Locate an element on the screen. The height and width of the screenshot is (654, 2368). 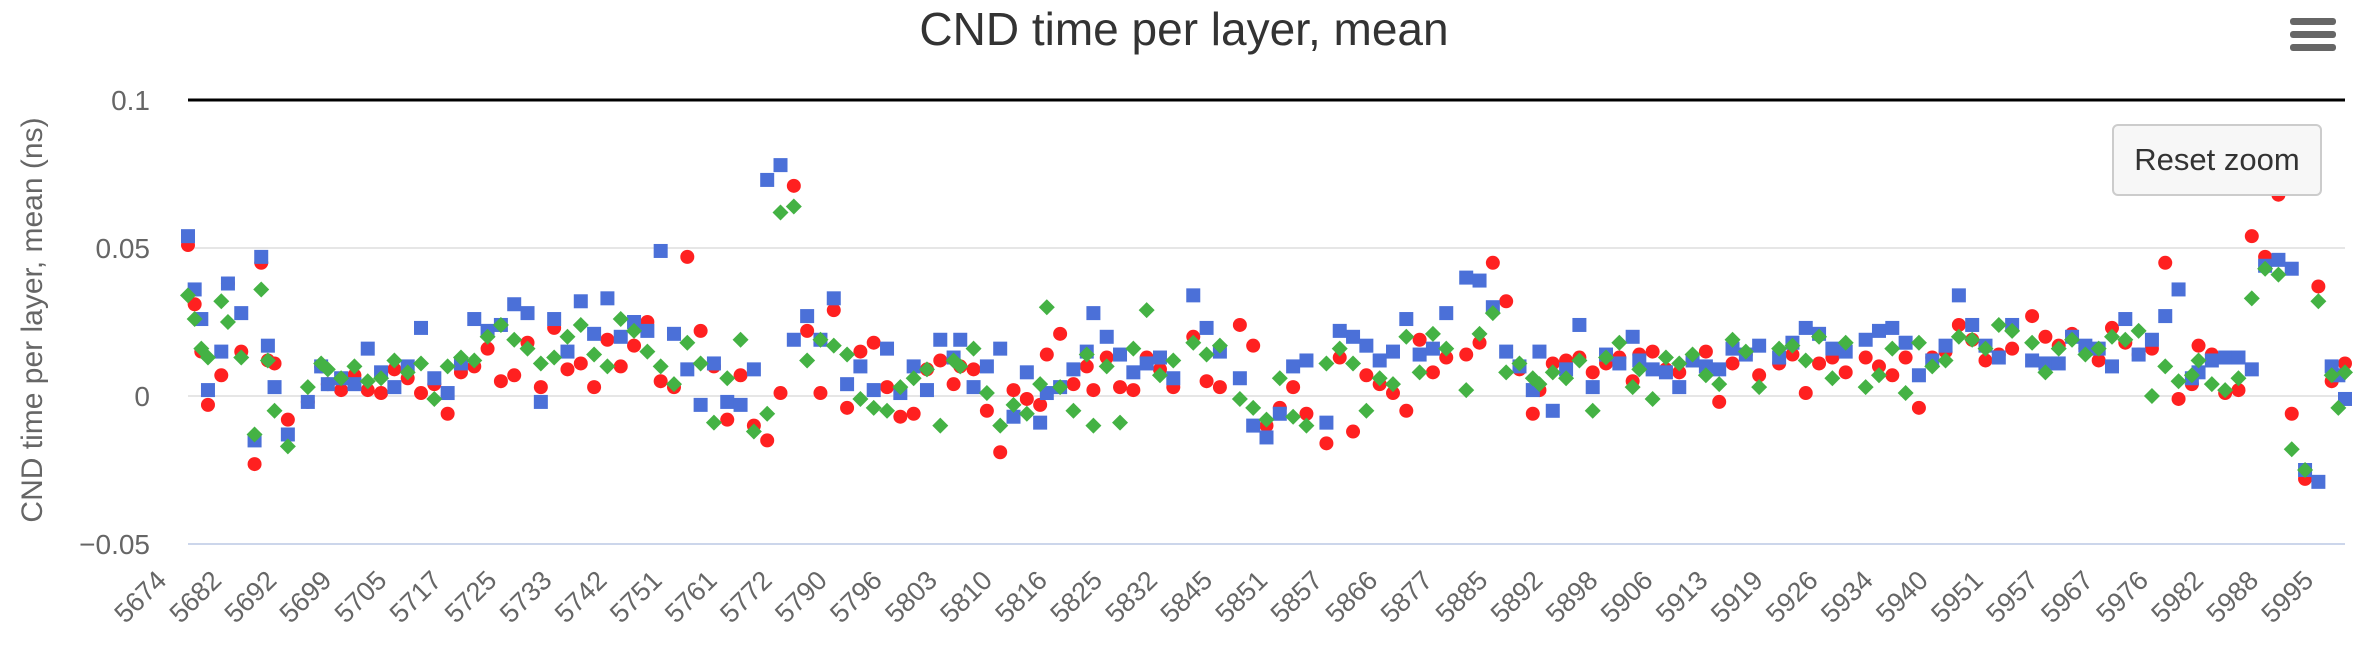
y-axis-label: CND time per layer, mean (ns) is located at coordinates (32, 319).